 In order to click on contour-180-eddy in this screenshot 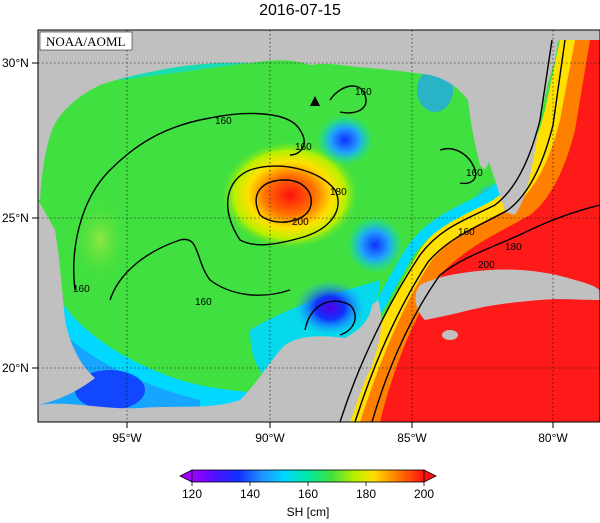, I will do `click(282, 205)`.